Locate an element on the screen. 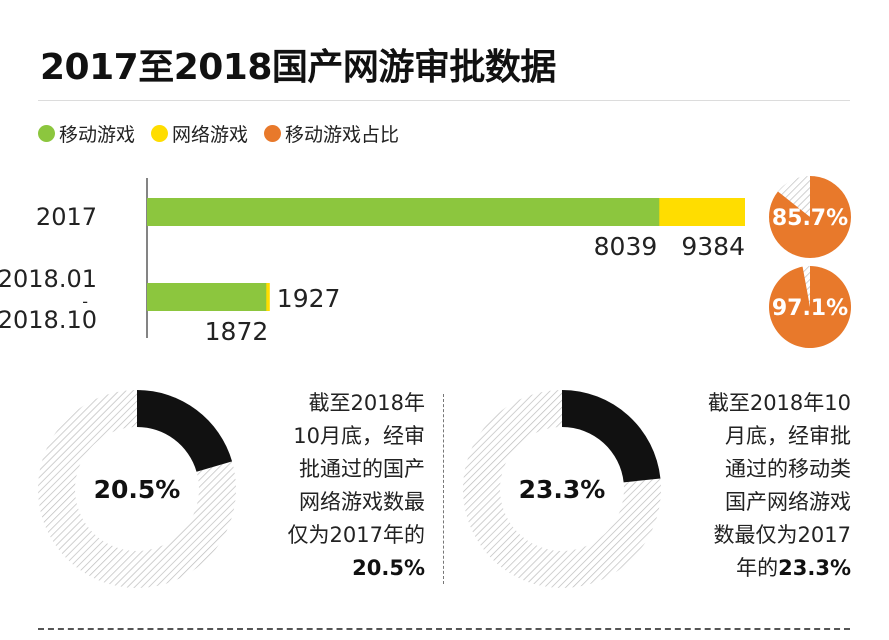 The image size is (889, 640). legend-item-mobile: 移动游戏 is located at coordinates (86, 133).